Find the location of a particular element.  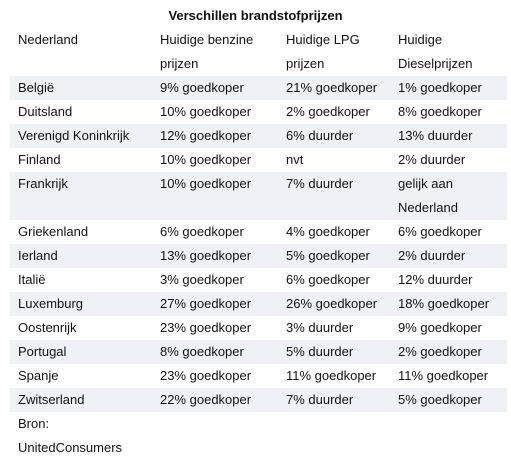

table-cell-benzine: 3% goedkoper is located at coordinates (202, 279).